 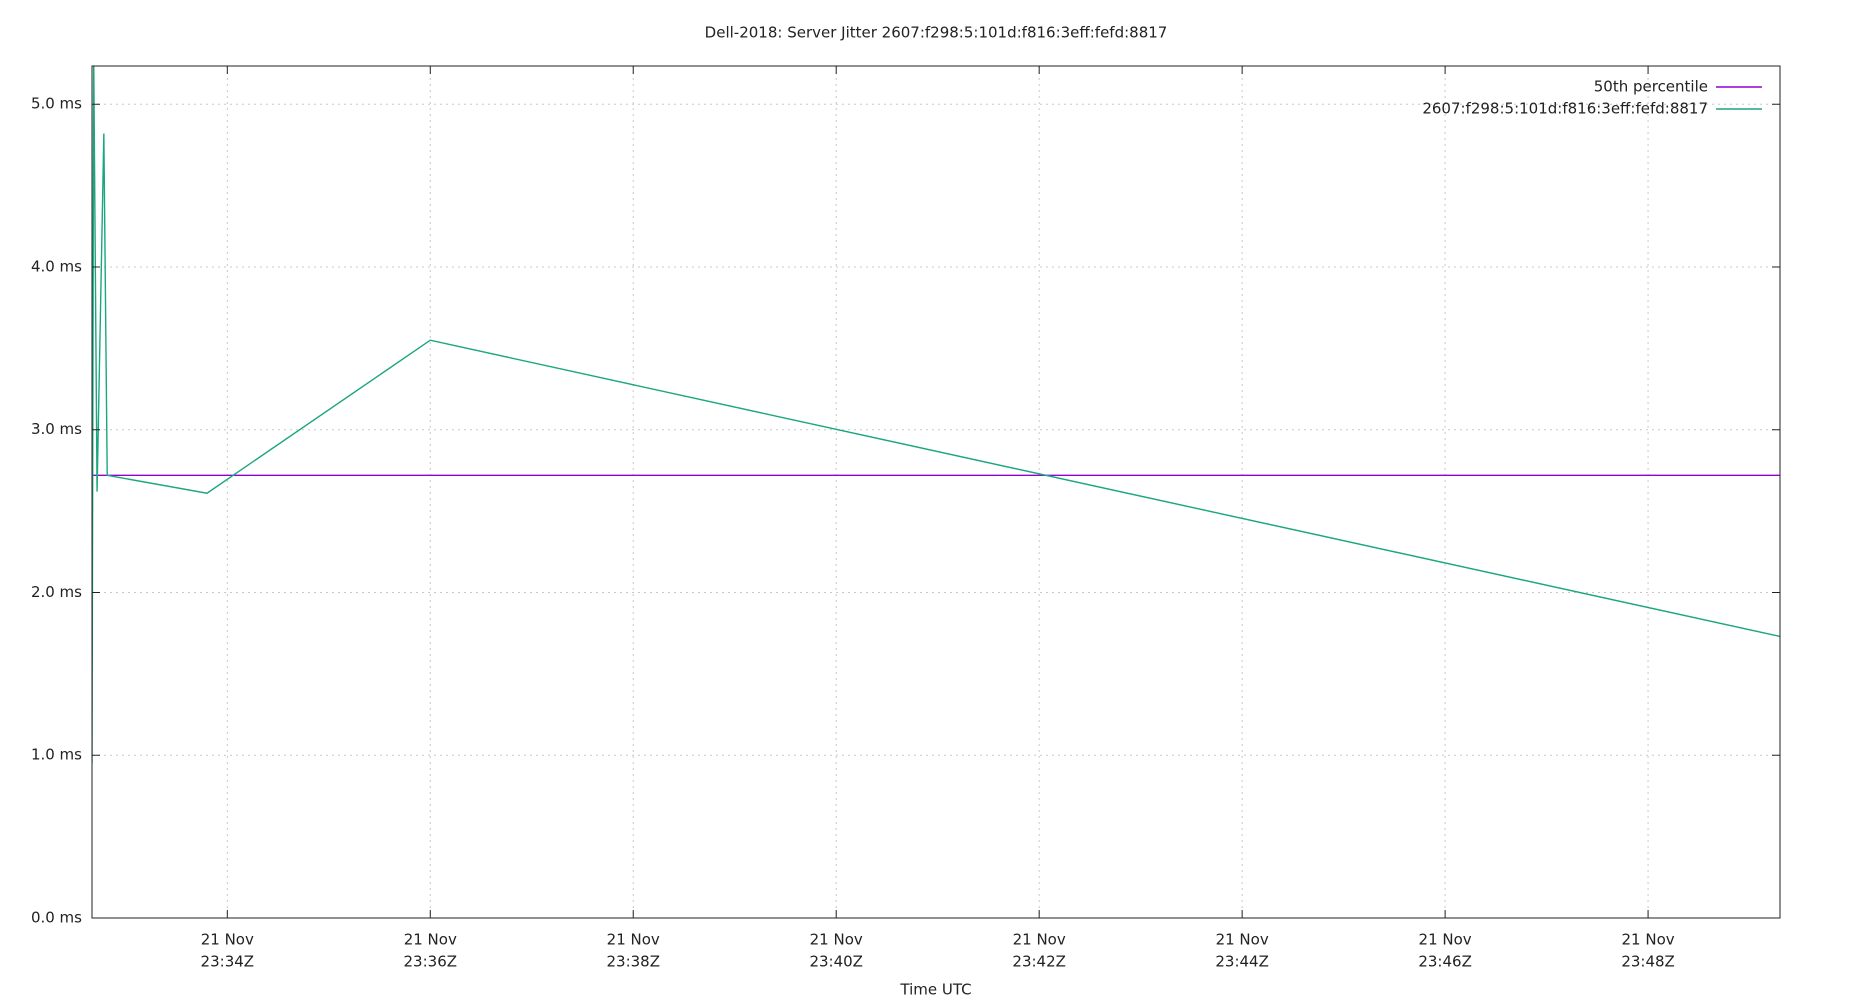 I want to click on x-tick-label: 23:38Z, so click(x=633, y=962).